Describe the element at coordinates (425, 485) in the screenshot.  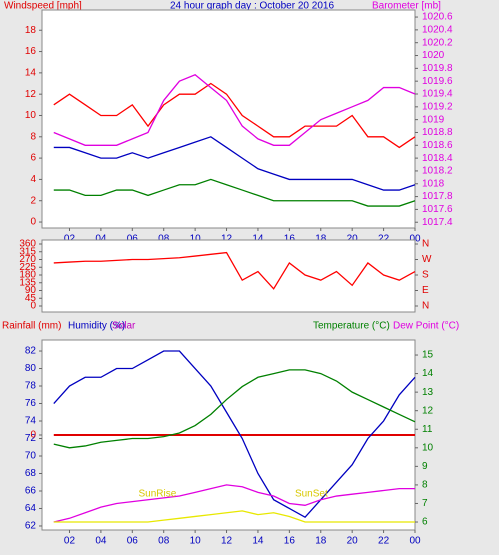
I see `y2-tick-label: 8` at that location.